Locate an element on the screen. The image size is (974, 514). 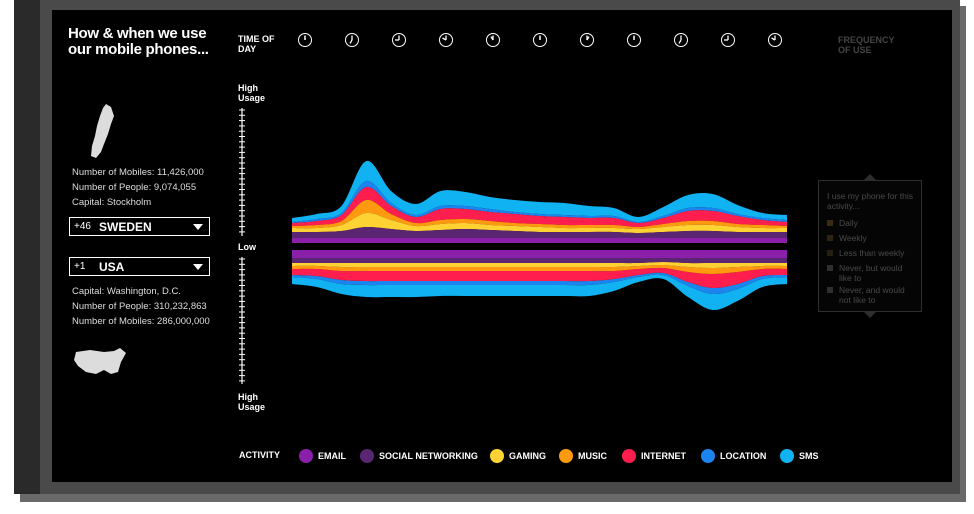
usa-internet-band is located at coordinates (539, 278).